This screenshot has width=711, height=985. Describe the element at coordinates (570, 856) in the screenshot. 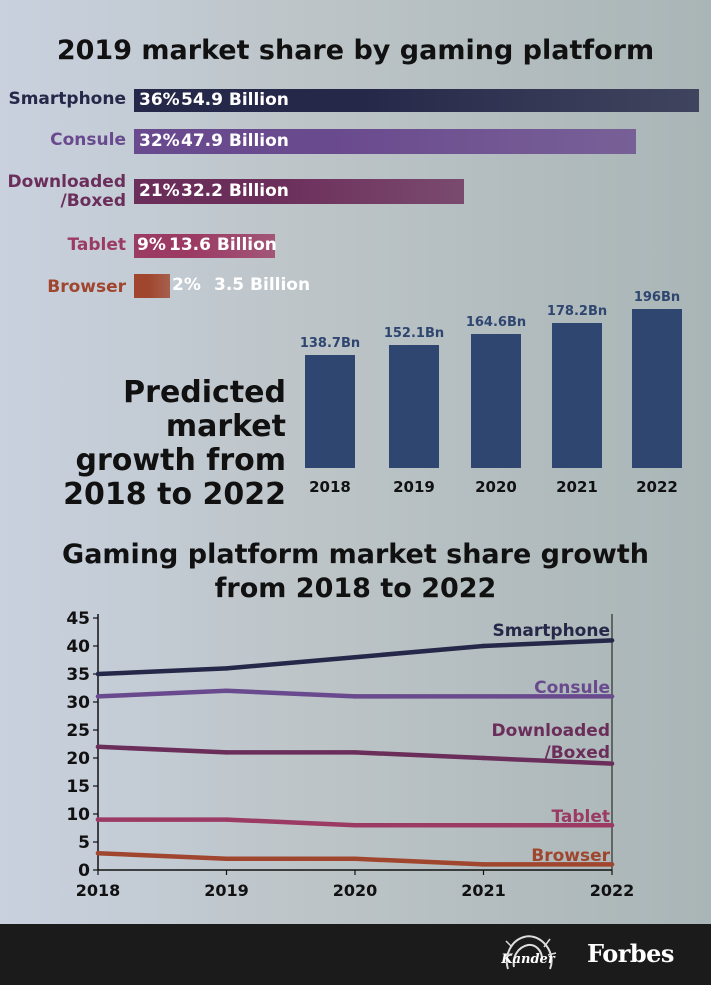

I see `series-label-4: Browser` at that location.